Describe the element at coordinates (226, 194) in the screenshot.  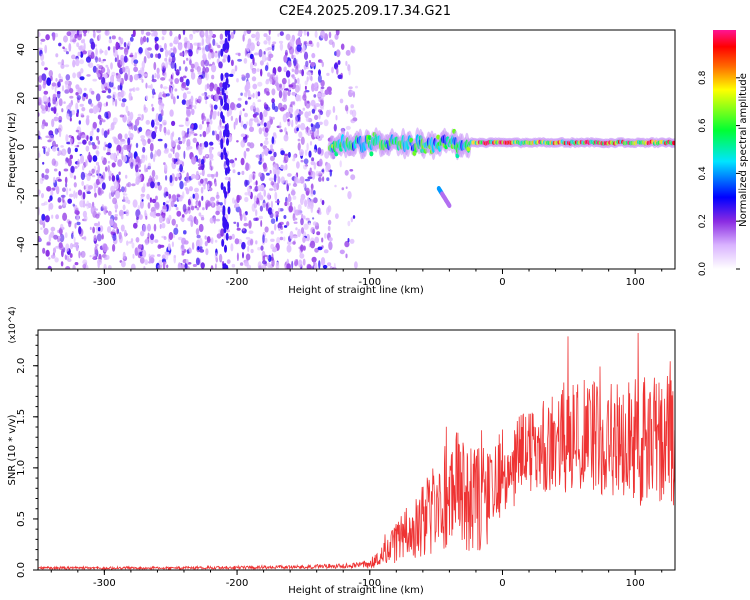
I see `heatmap-streak-blob` at that location.